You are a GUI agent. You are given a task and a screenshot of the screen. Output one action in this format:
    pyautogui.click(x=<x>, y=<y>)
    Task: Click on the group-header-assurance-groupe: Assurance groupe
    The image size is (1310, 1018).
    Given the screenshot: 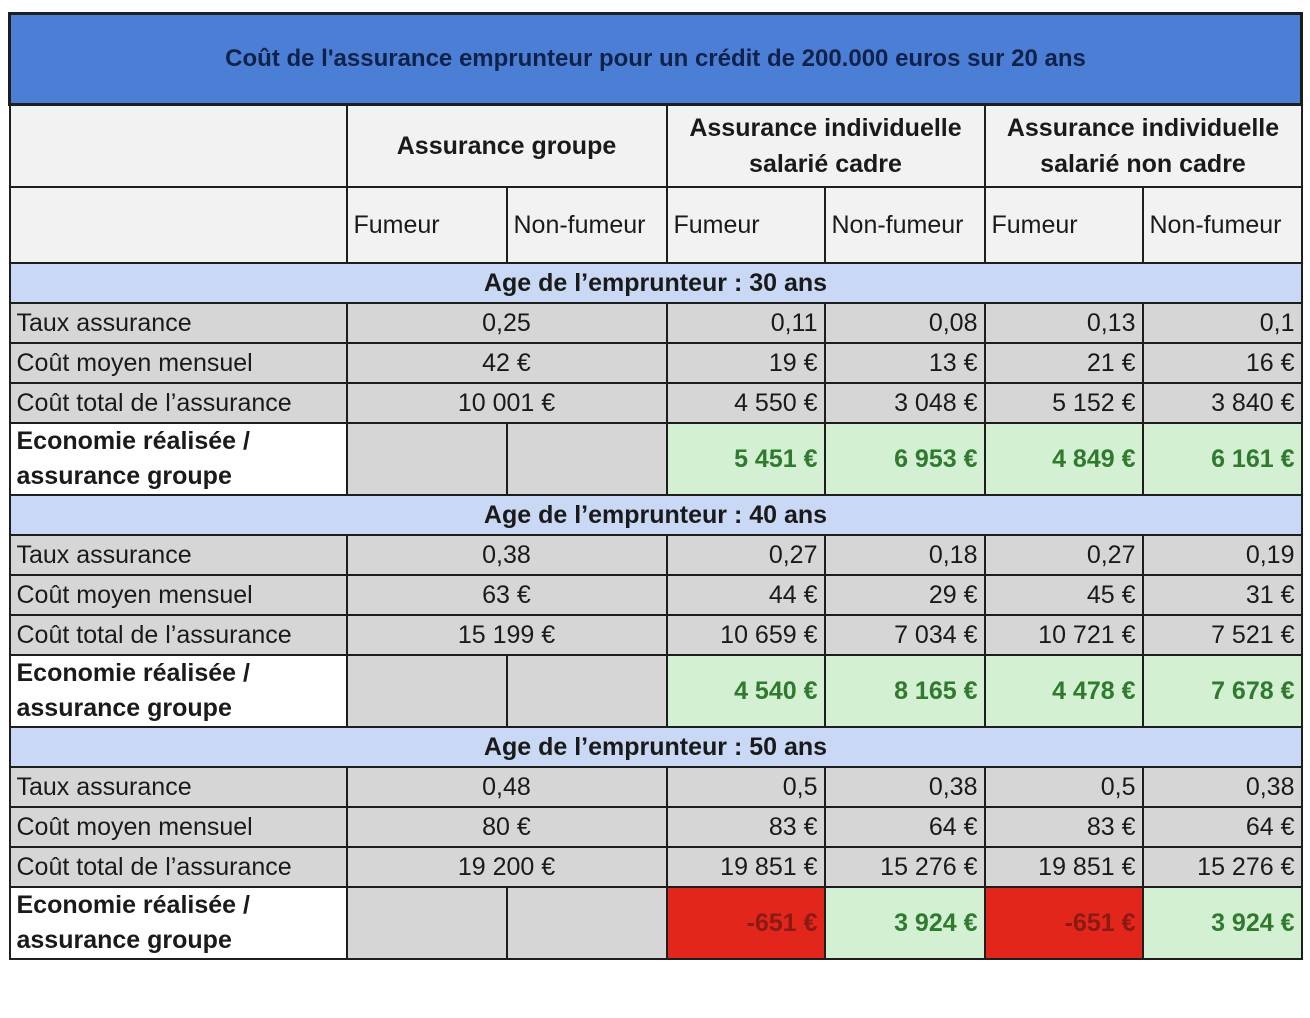 What is the action you would take?
    pyautogui.click(x=506, y=145)
    